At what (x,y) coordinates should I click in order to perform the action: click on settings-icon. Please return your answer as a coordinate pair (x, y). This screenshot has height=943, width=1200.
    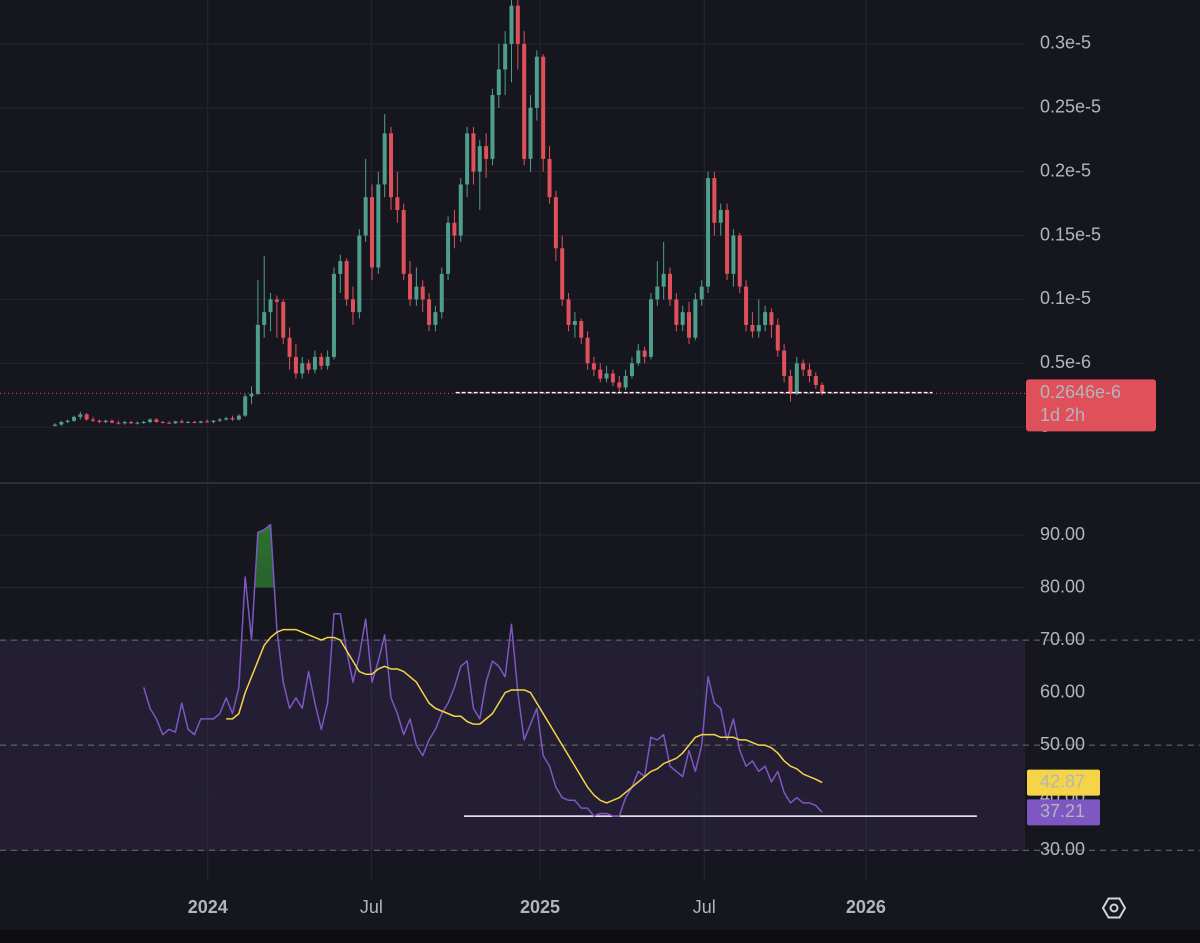
    Looking at the image, I should click on (1114, 908).